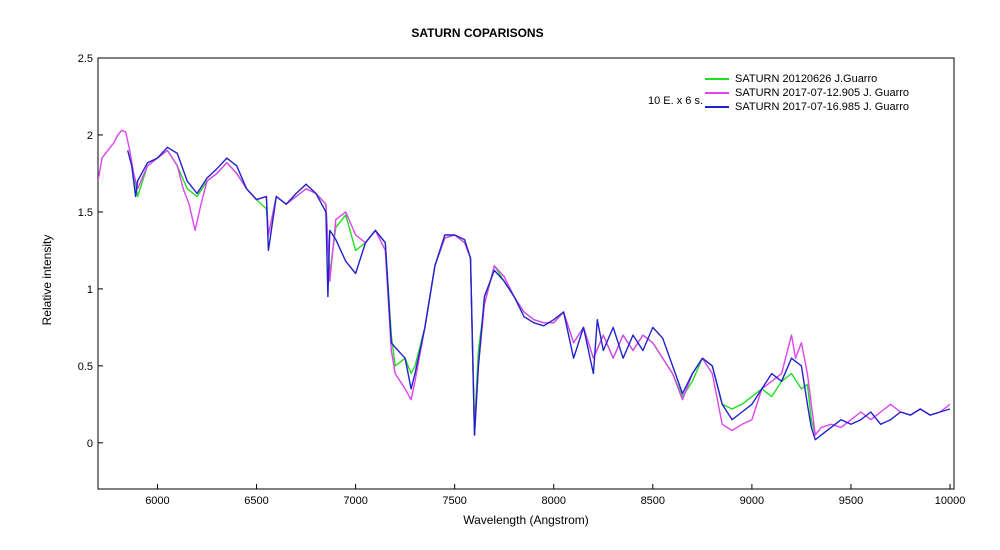 This screenshot has width=1000, height=550. I want to click on legend-label: SATURN 2017-07-16.985 J. Guarro, so click(822, 107).